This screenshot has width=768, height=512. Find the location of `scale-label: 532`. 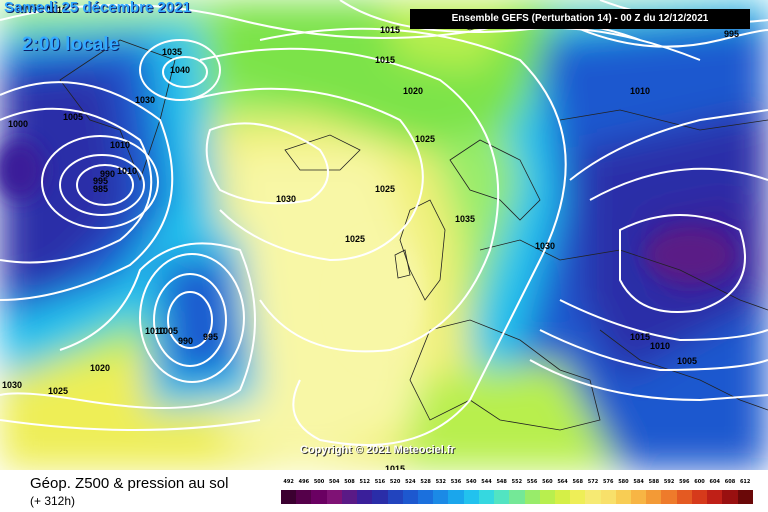

scale-label: 532 is located at coordinates (441, 482).